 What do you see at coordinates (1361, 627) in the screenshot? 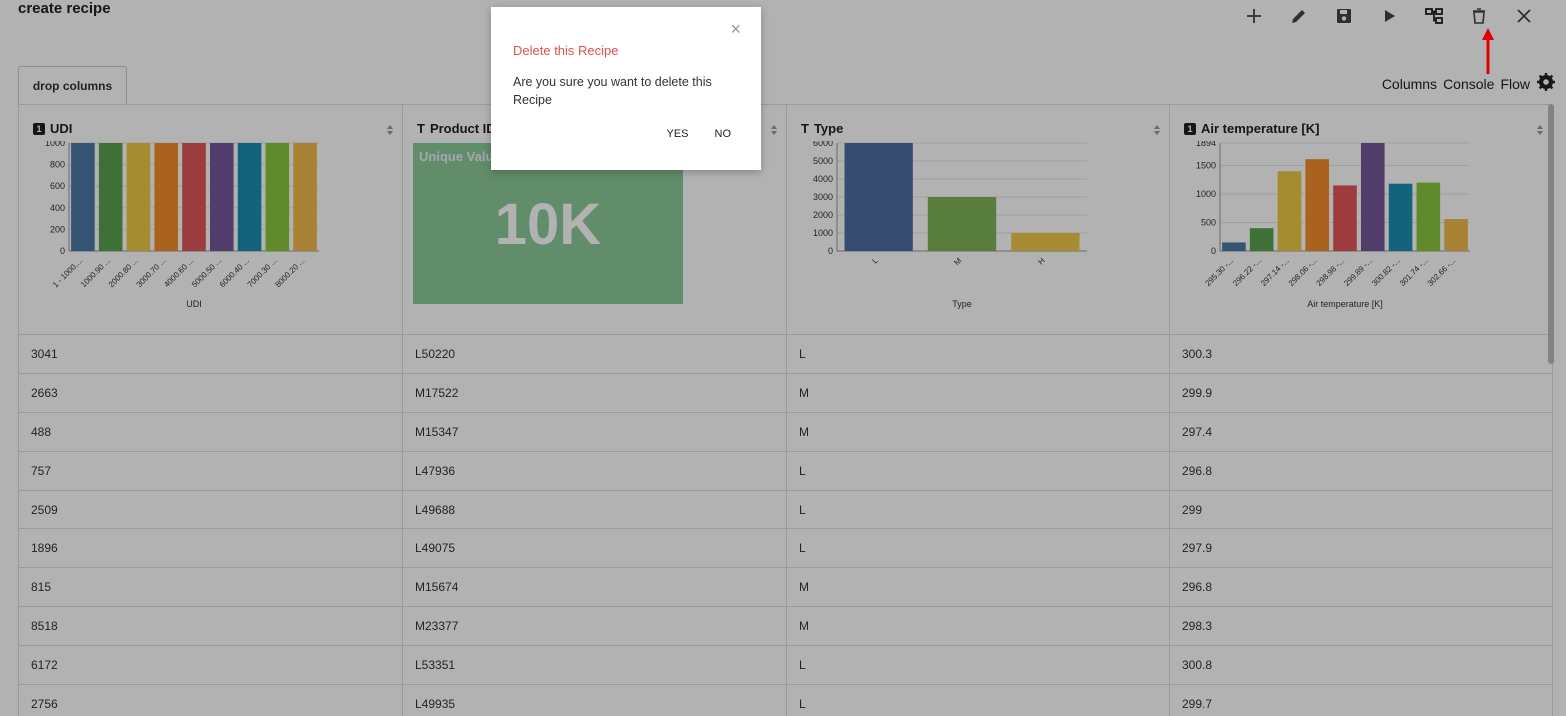
I see `table-cell: 298.3` at bounding box center [1361, 627].